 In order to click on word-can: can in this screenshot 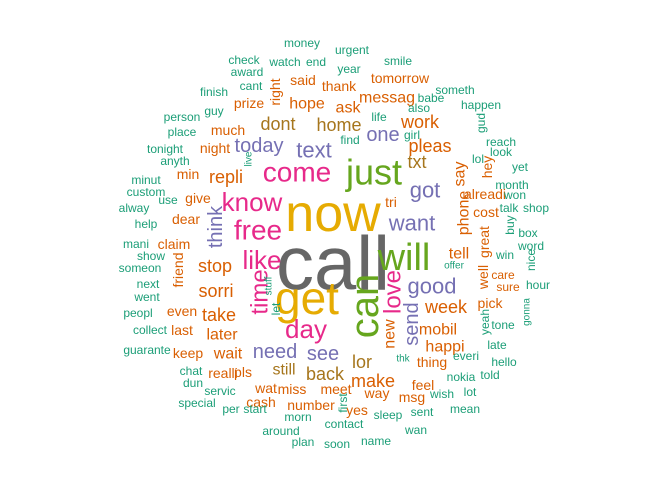, I will do `click(365, 306)`.